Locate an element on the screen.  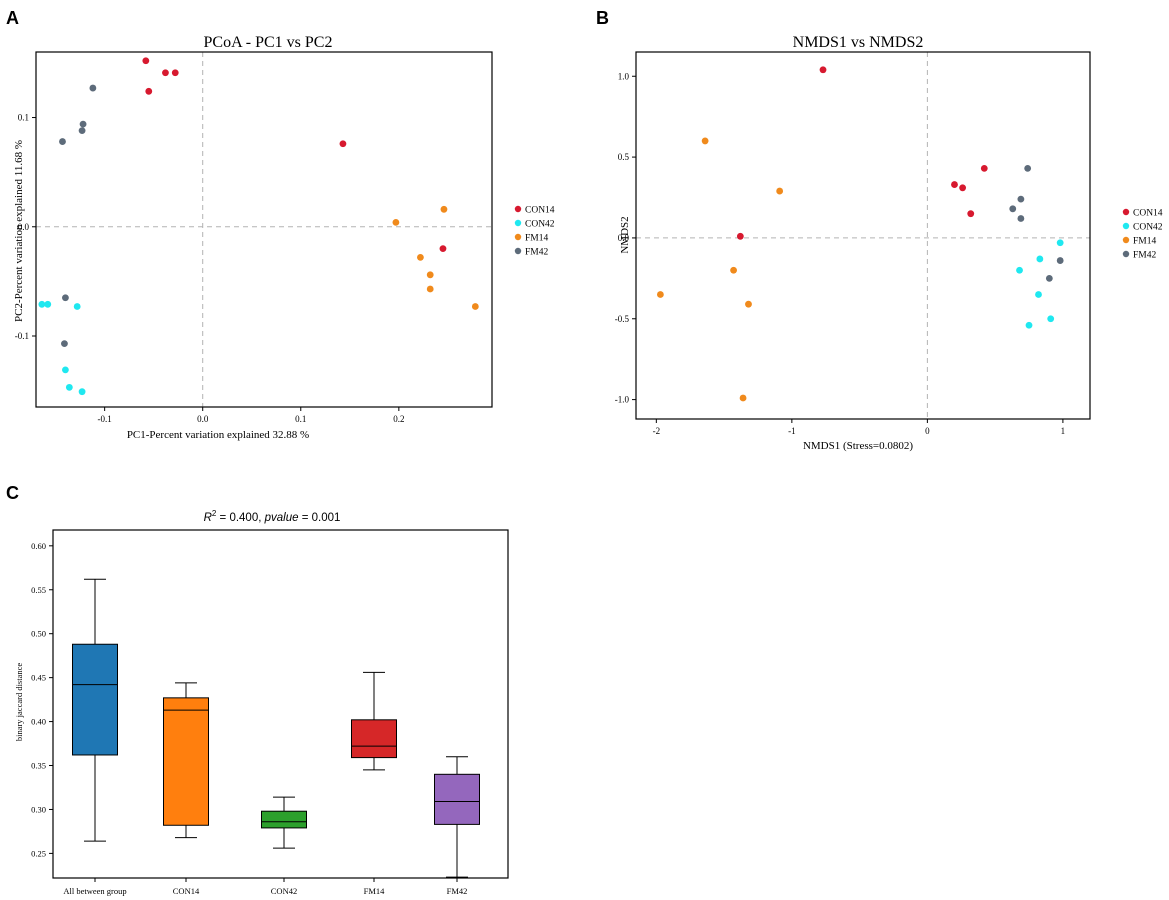
panel-letter-c: C is located at coordinates (12, 493).